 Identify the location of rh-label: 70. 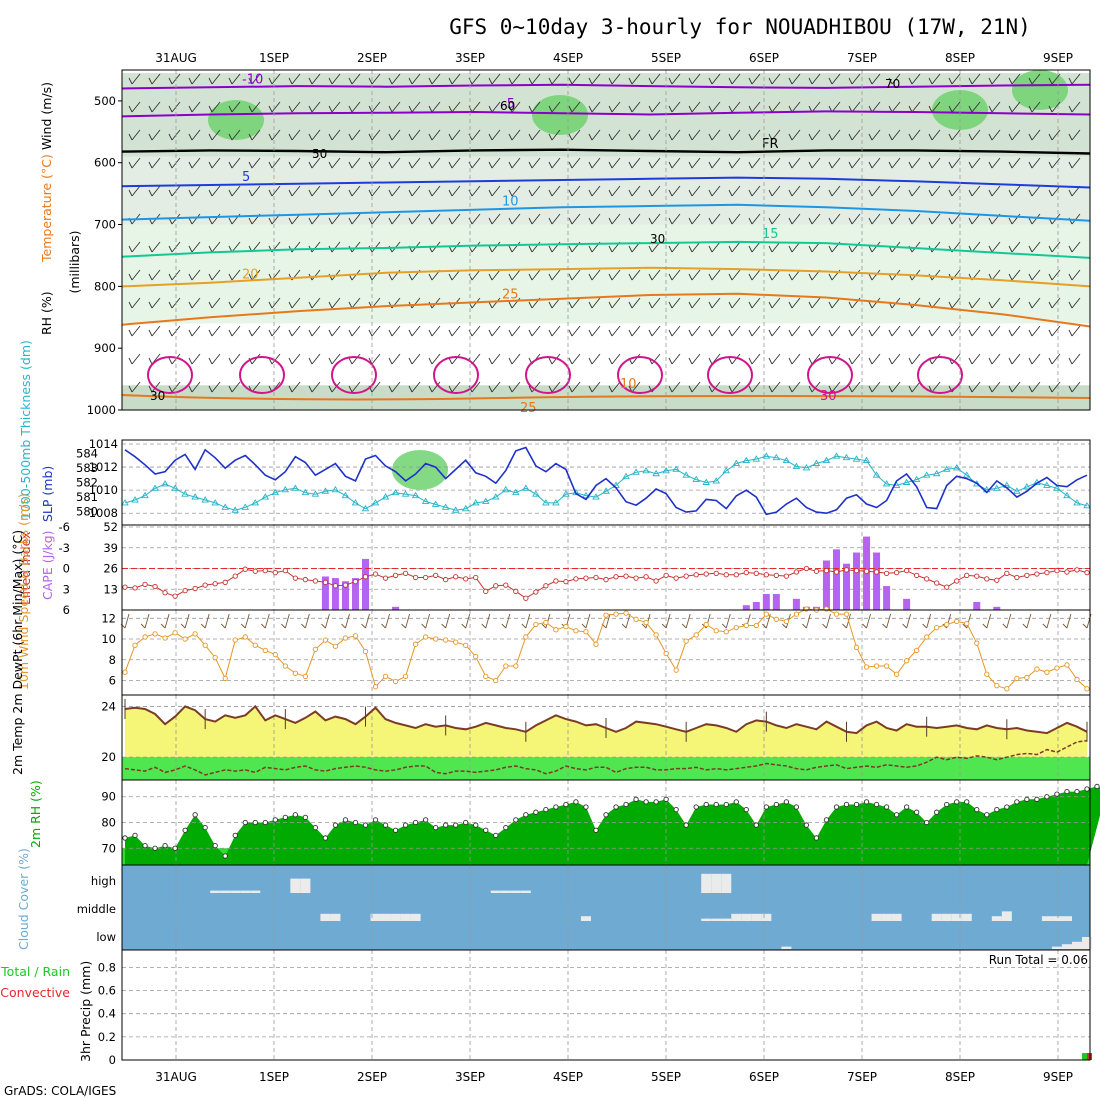
(892, 84).